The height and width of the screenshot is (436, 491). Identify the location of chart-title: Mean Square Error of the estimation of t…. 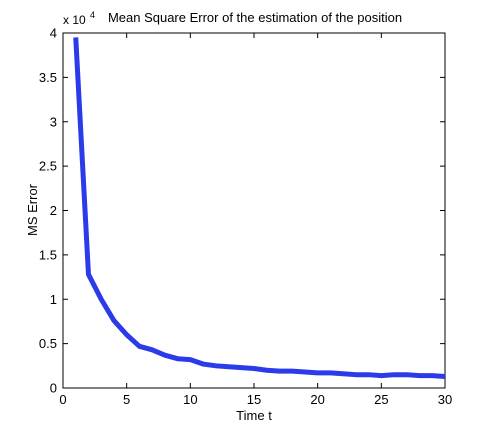
(255, 17).